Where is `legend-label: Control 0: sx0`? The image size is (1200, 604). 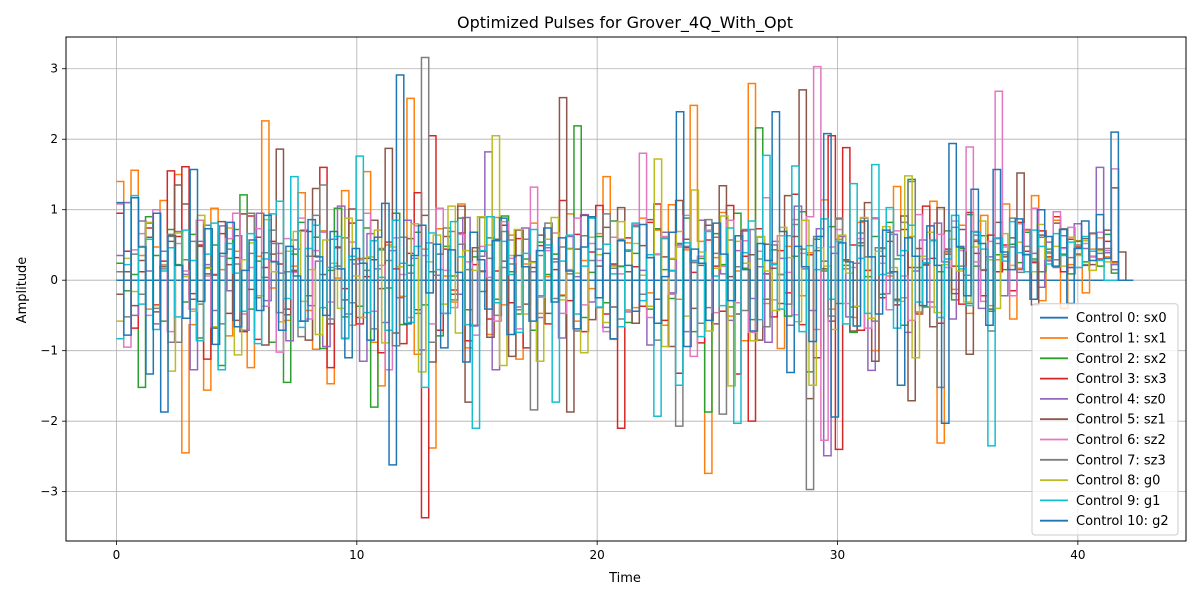
legend-label: Control 0: sx0 is located at coordinates (1121, 318).